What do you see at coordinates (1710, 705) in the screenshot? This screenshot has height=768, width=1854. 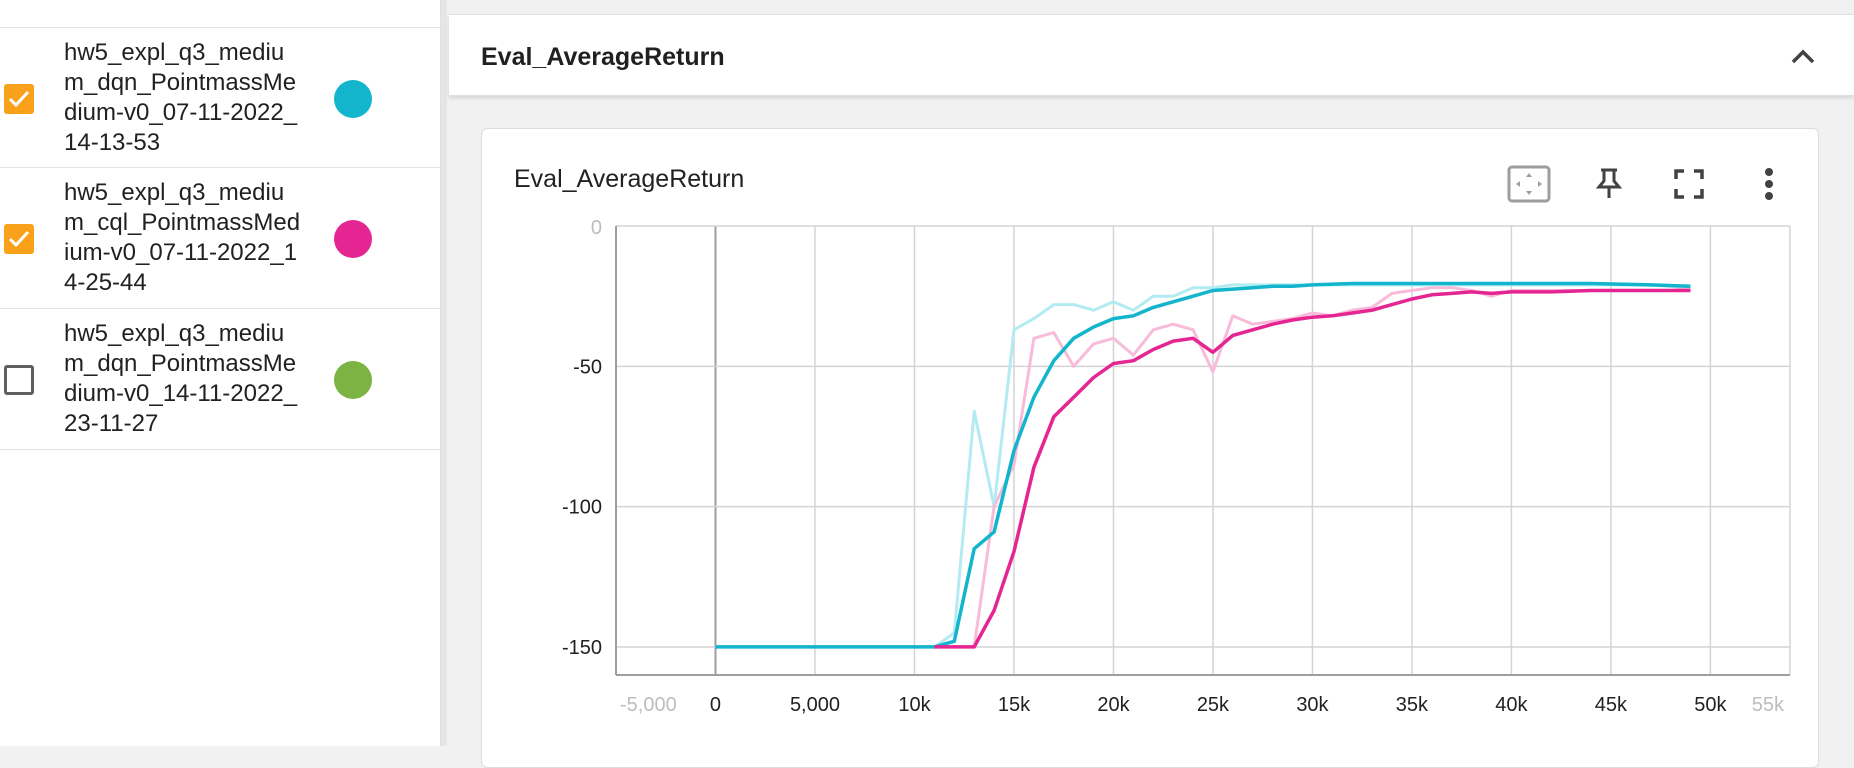 I see `x-tick-label: 50k` at bounding box center [1710, 705].